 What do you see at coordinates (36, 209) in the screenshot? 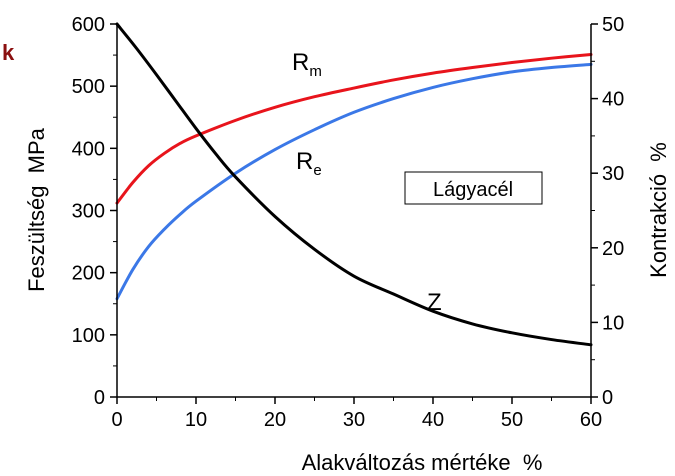
I see `y-axis-title-left: Feszültség MPa` at bounding box center [36, 209].